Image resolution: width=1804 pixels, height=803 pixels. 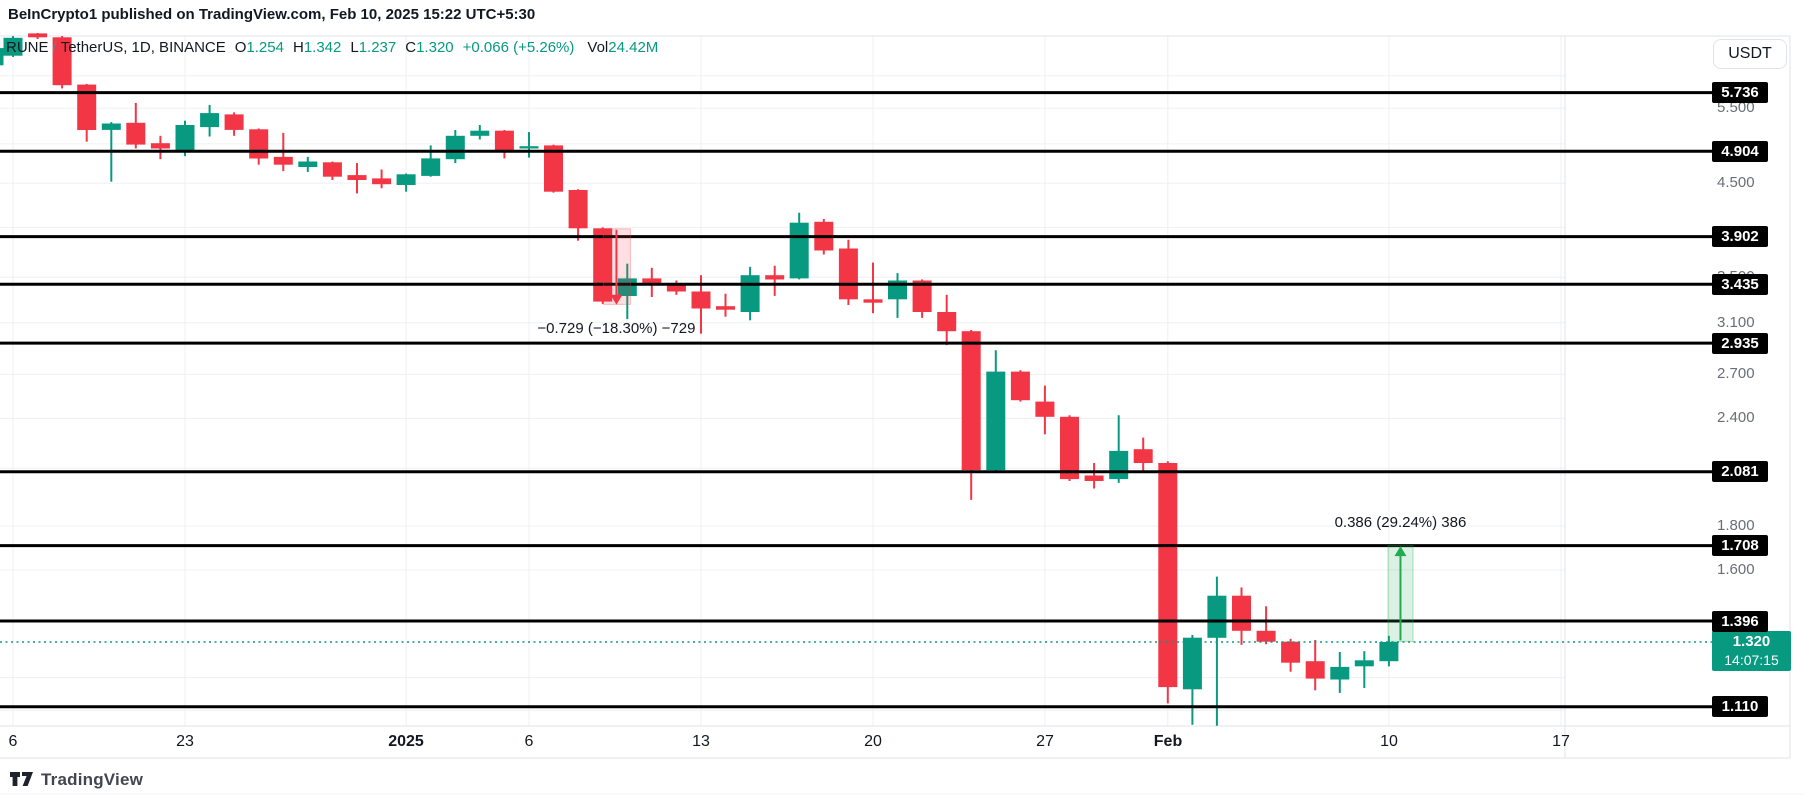 What do you see at coordinates (185, 741) in the screenshot?
I see `time-tick-label: 23` at bounding box center [185, 741].